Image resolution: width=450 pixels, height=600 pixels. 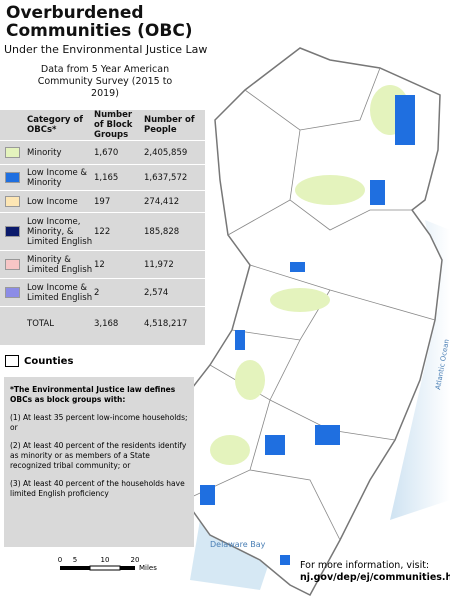 What do you see at coordinates (97, 292) in the screenshot?
I see `block-groups: 2` at bounding box center [97, 292].